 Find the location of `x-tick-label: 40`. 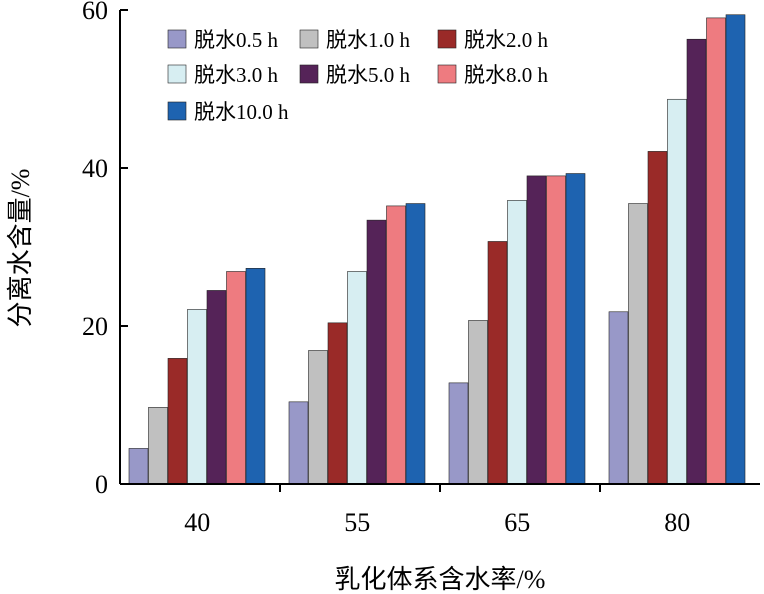

x-tick-label: 40 is located at coordinates (197, 522).